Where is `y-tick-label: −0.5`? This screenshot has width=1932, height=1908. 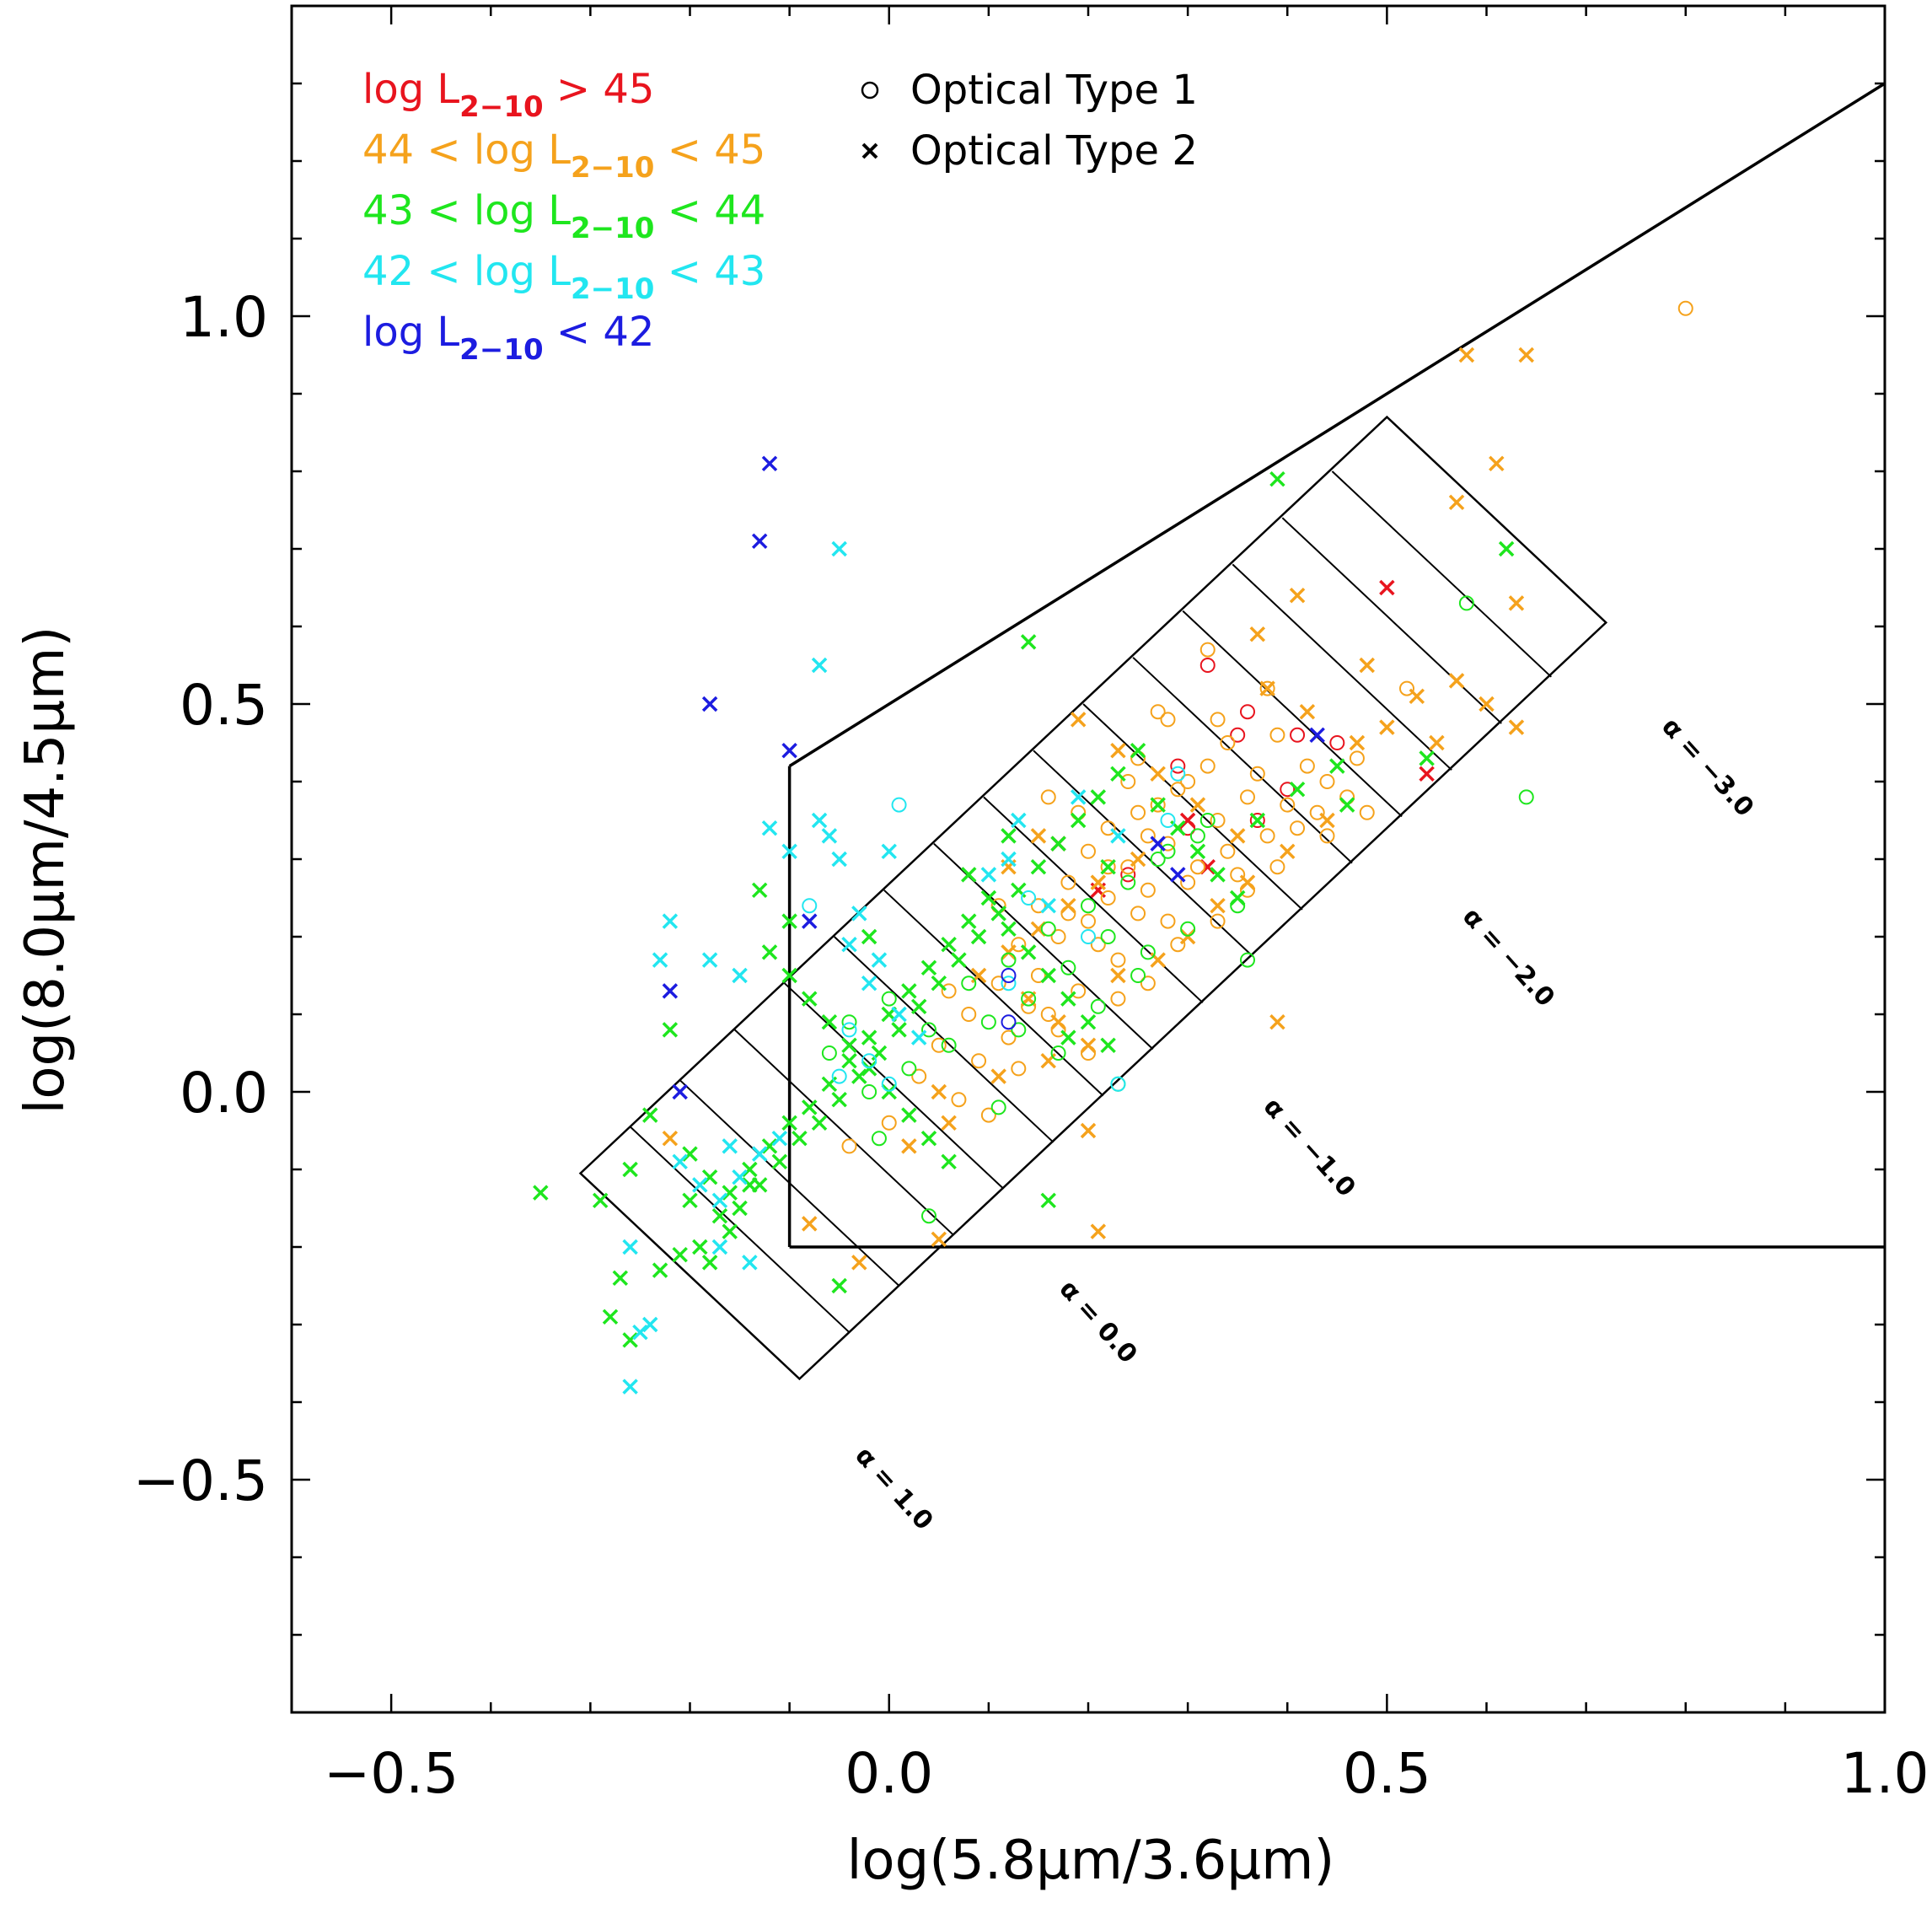
y-tick-label: −0.5 is located at coordinates (200, 1480).